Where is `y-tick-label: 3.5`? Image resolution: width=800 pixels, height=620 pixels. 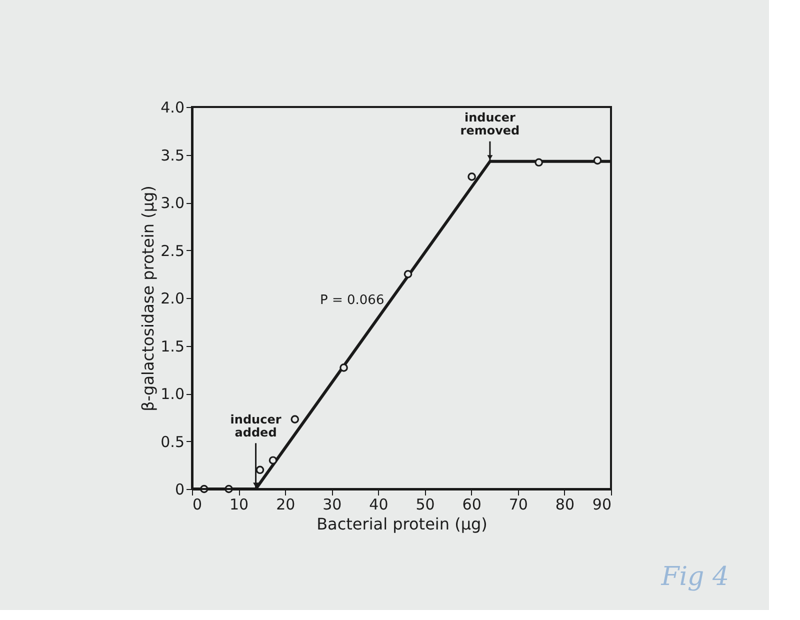 y-tick-label: 3.5 is located at coordinates (172, 155).